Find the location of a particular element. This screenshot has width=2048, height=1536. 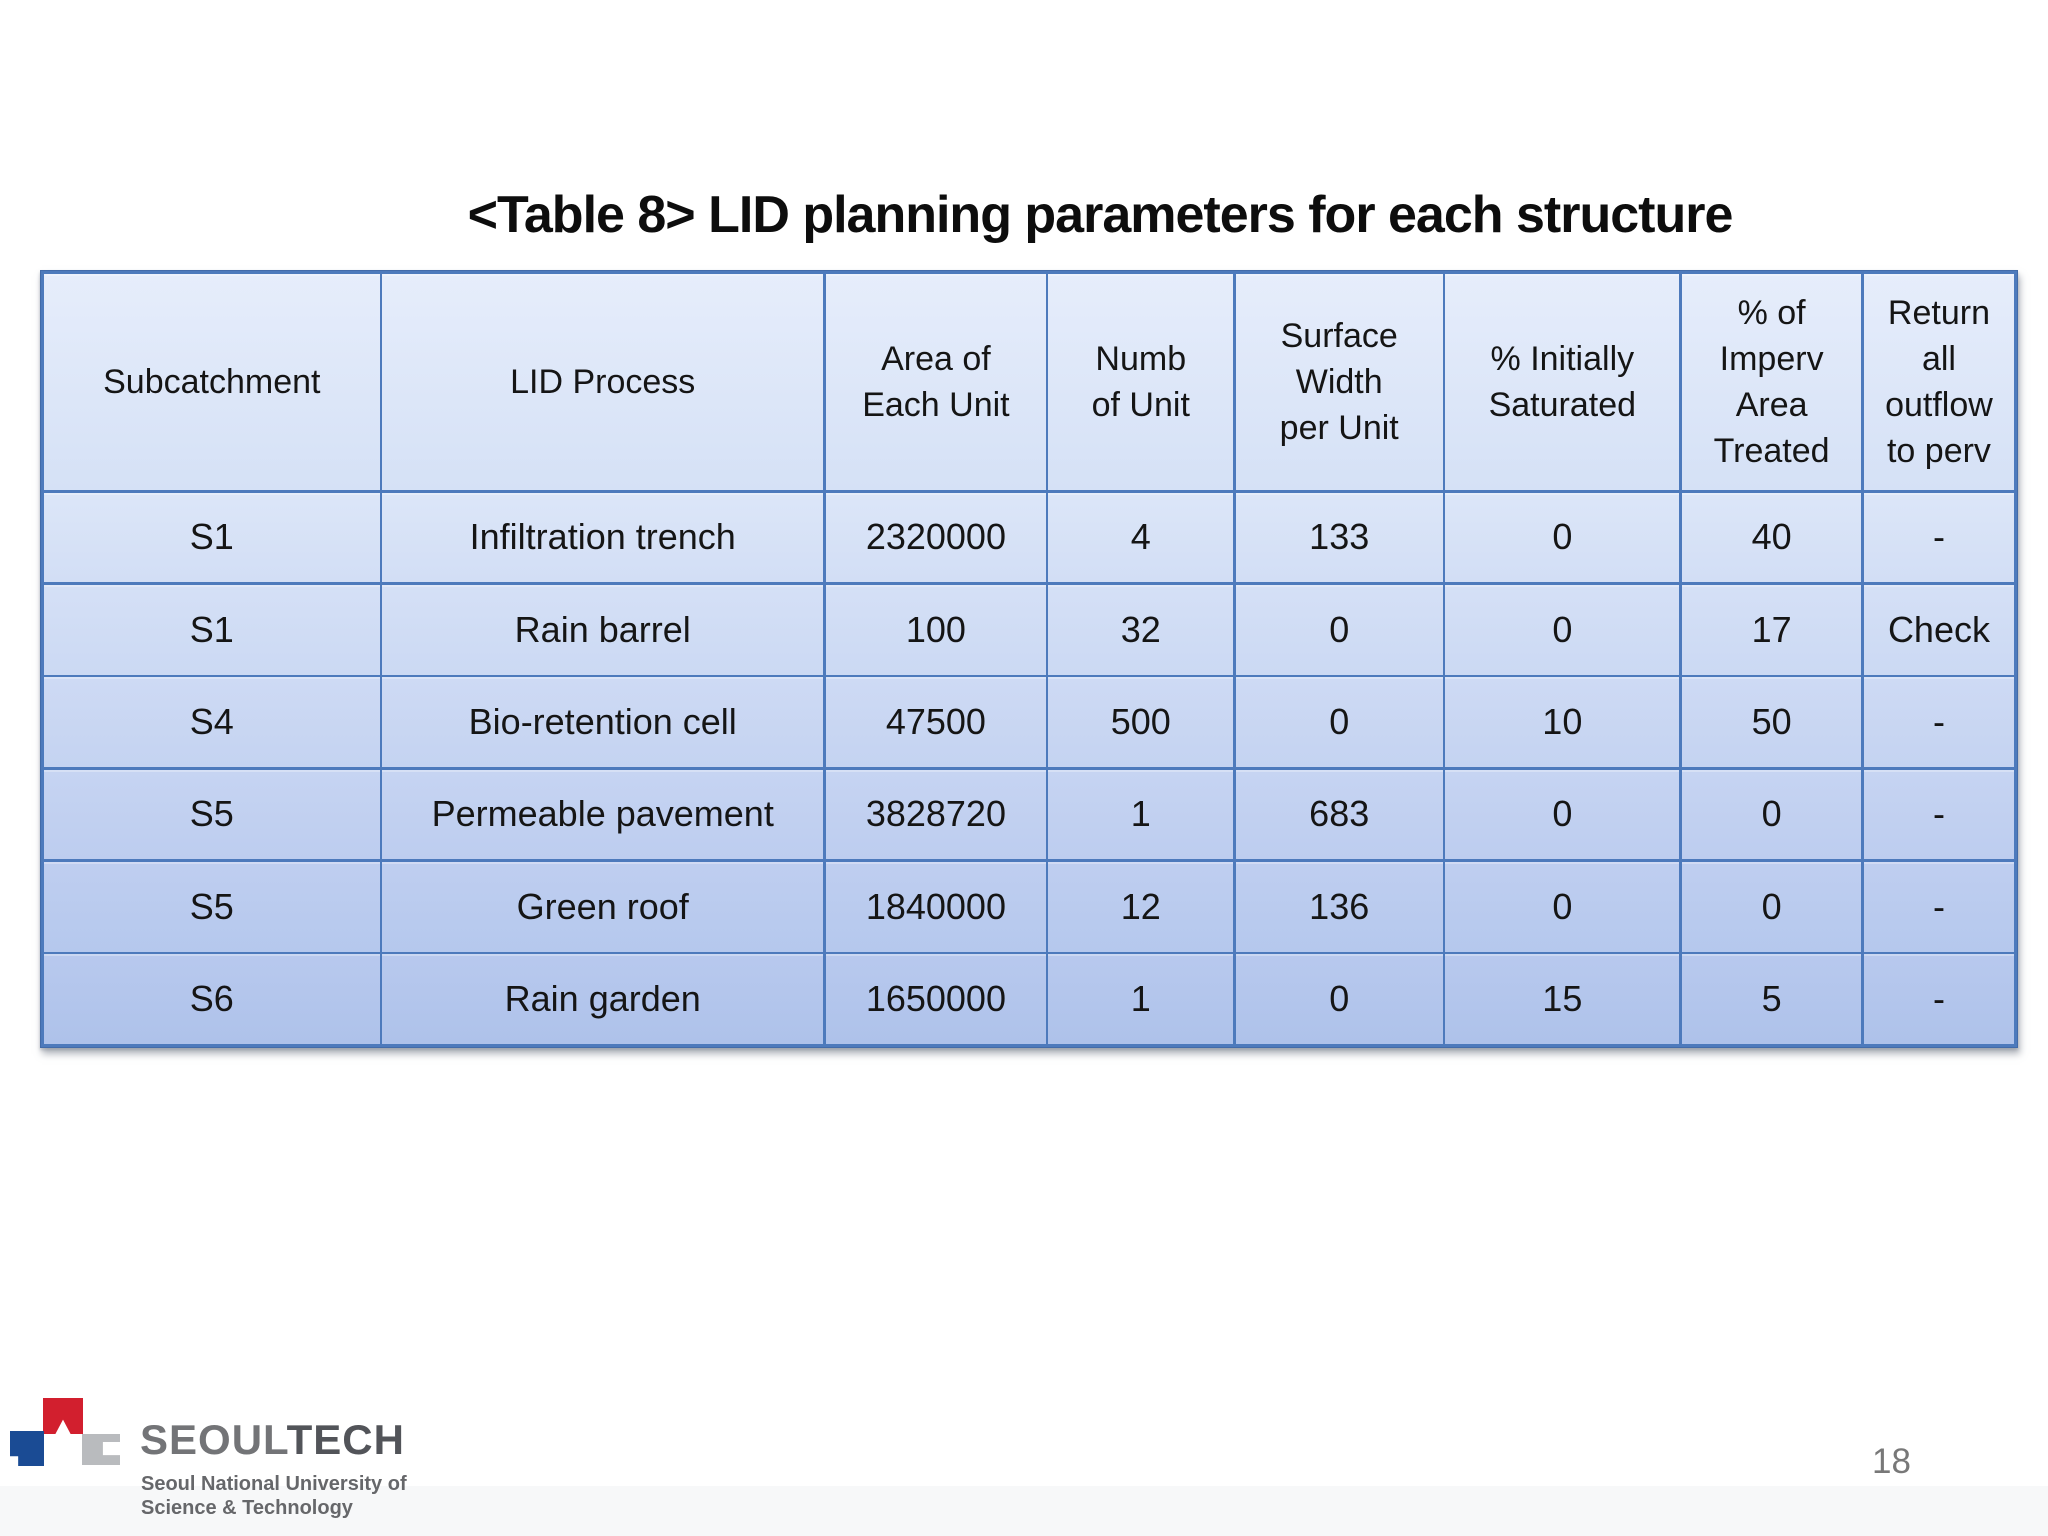

logo-subtitle-line2: Science & Technology is located at coordinates (247, 1508).